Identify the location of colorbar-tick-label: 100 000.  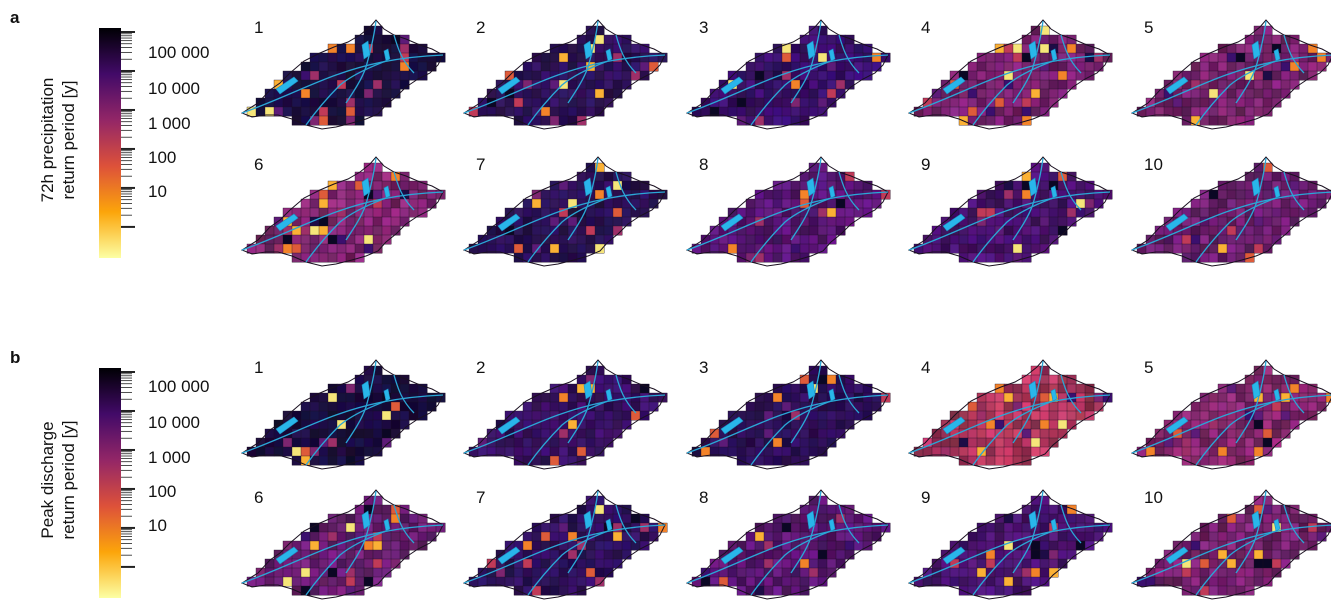
(179, 52).